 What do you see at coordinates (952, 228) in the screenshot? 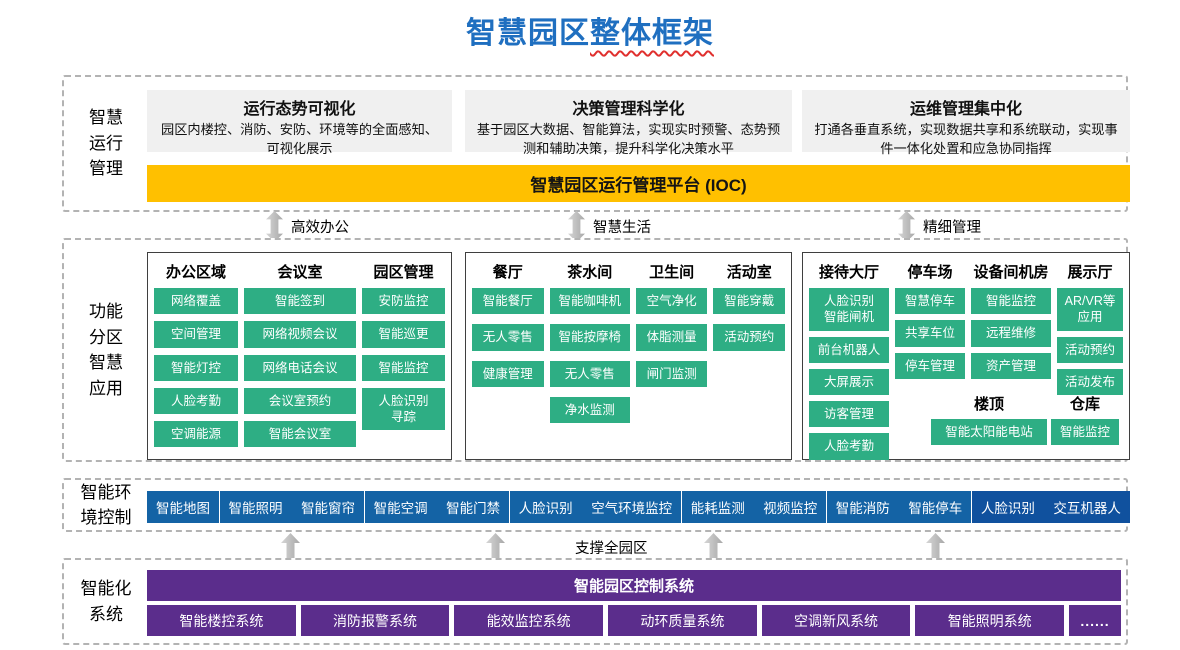
I see `arrow-label: 精细管理` at bounding box center [952, 228].